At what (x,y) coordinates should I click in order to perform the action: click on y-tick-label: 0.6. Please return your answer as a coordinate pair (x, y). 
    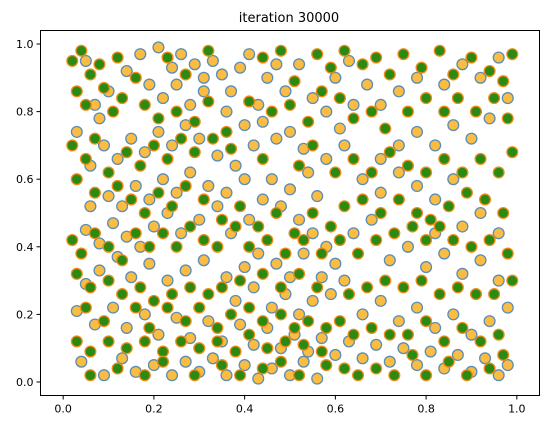
    Looking at the image, I should click on (25, 179).